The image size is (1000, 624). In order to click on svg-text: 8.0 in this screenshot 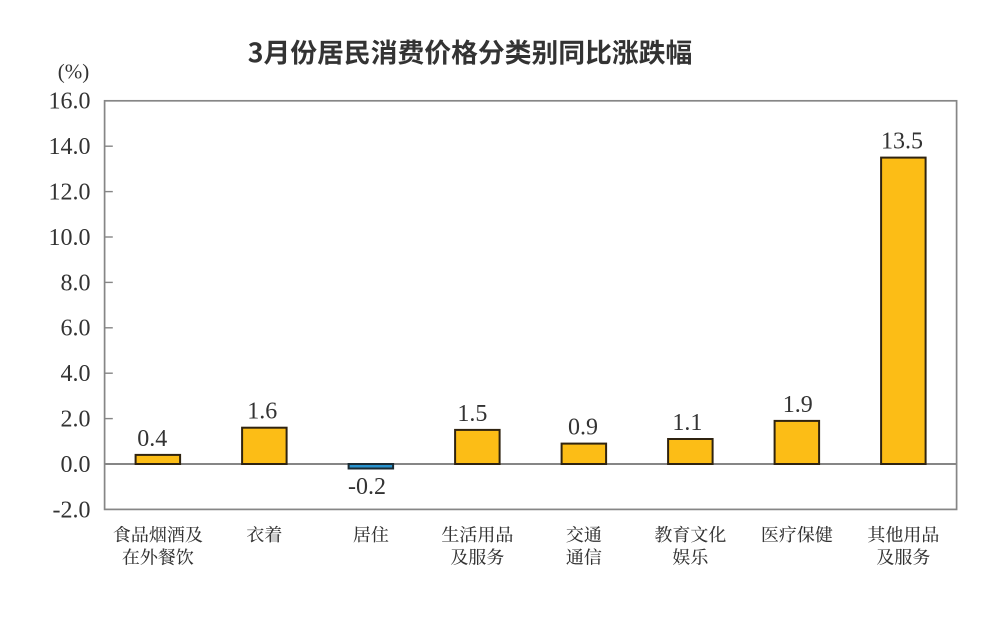, I will do `click(76, 283)`.